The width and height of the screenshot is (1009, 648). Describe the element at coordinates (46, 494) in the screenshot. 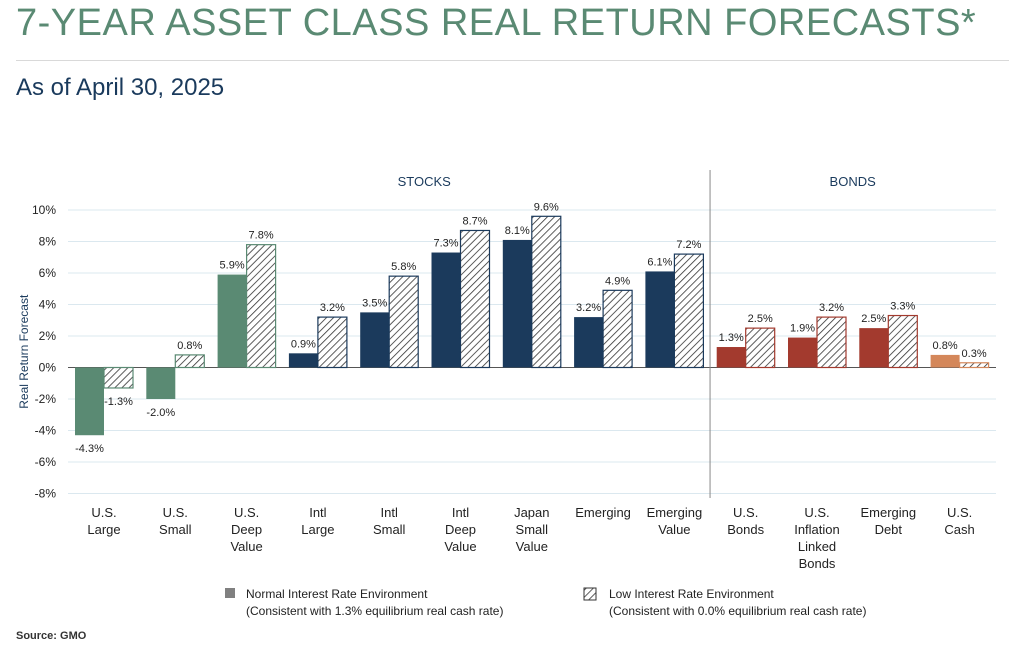

I see `y-tick-label: -8%` at that location.